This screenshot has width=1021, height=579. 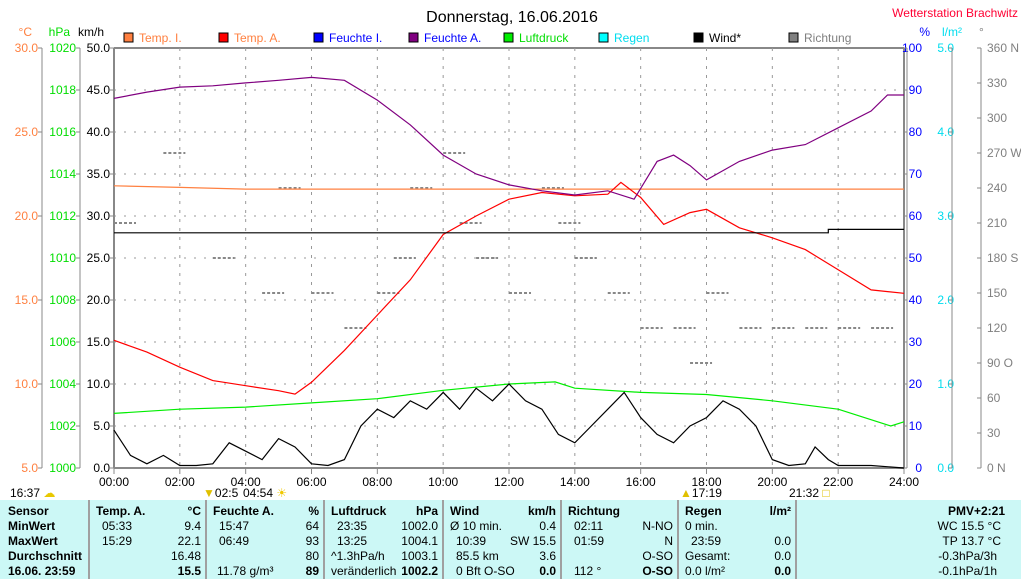 I want to click on header-humidity: Feuchte A., so click(x=243, y=511).